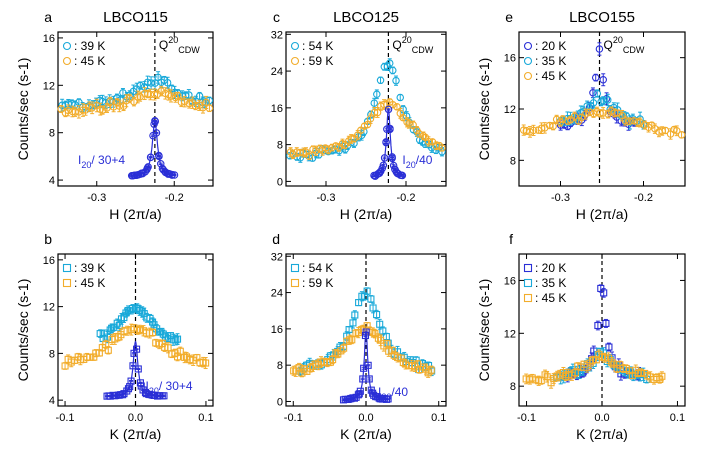 The width and height of the screenshot is (708, 454). Describe the element at coordinates (52, 401) in the screenshot. I see `y-tick-label: 4` at that location.